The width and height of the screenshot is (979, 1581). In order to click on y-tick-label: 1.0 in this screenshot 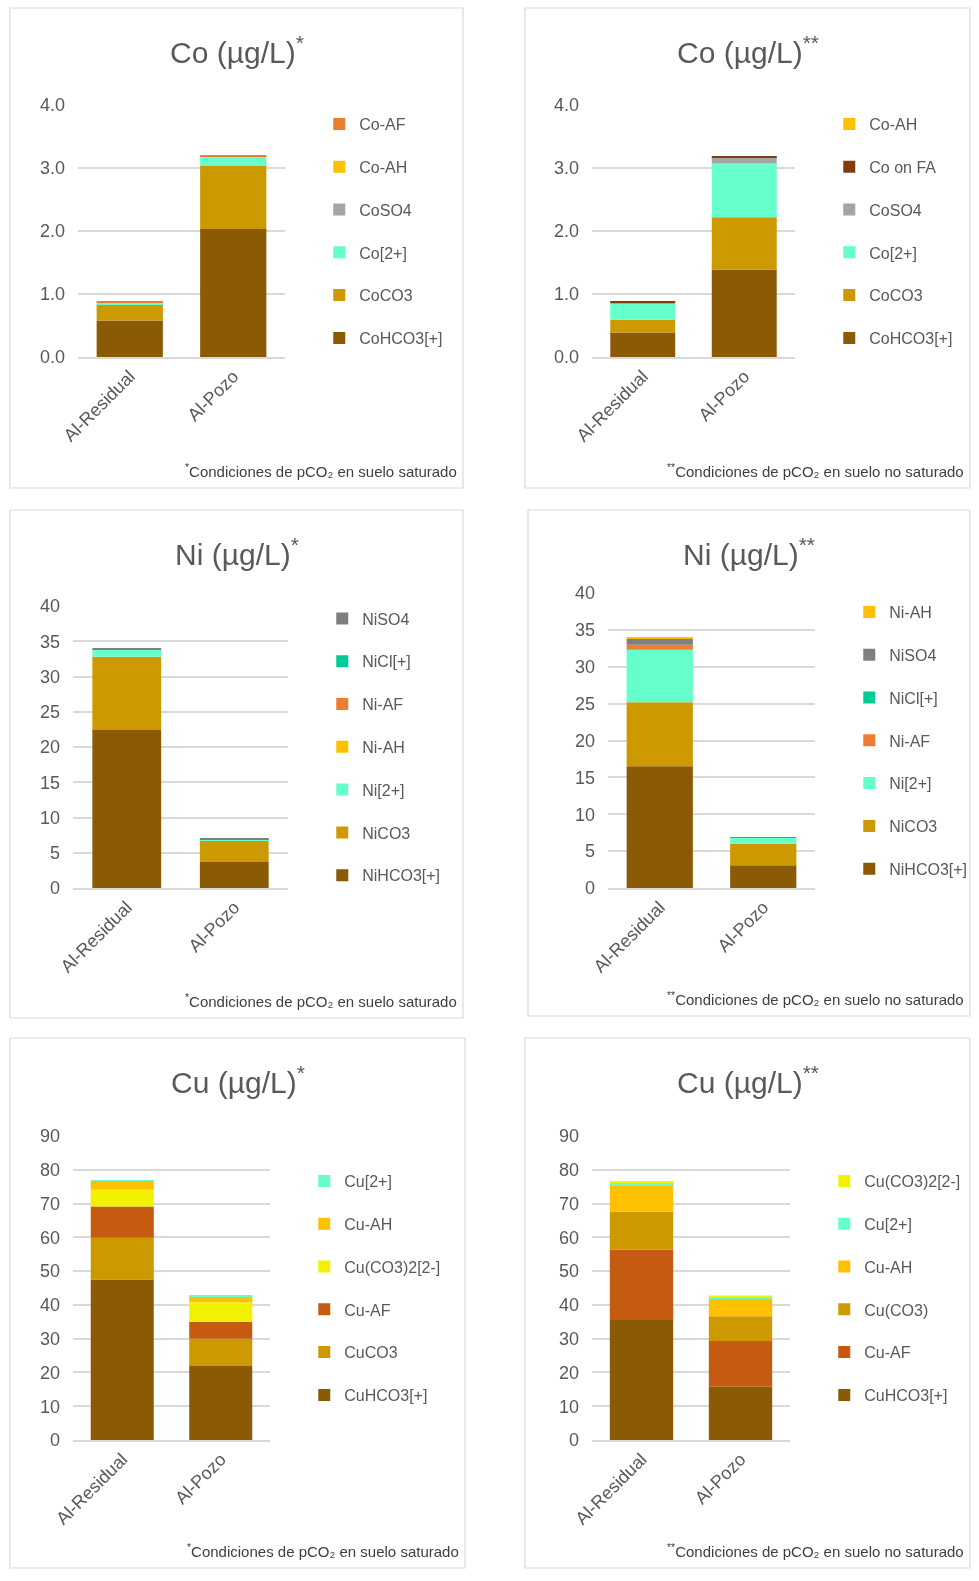, I will do `click(566, 294)`.